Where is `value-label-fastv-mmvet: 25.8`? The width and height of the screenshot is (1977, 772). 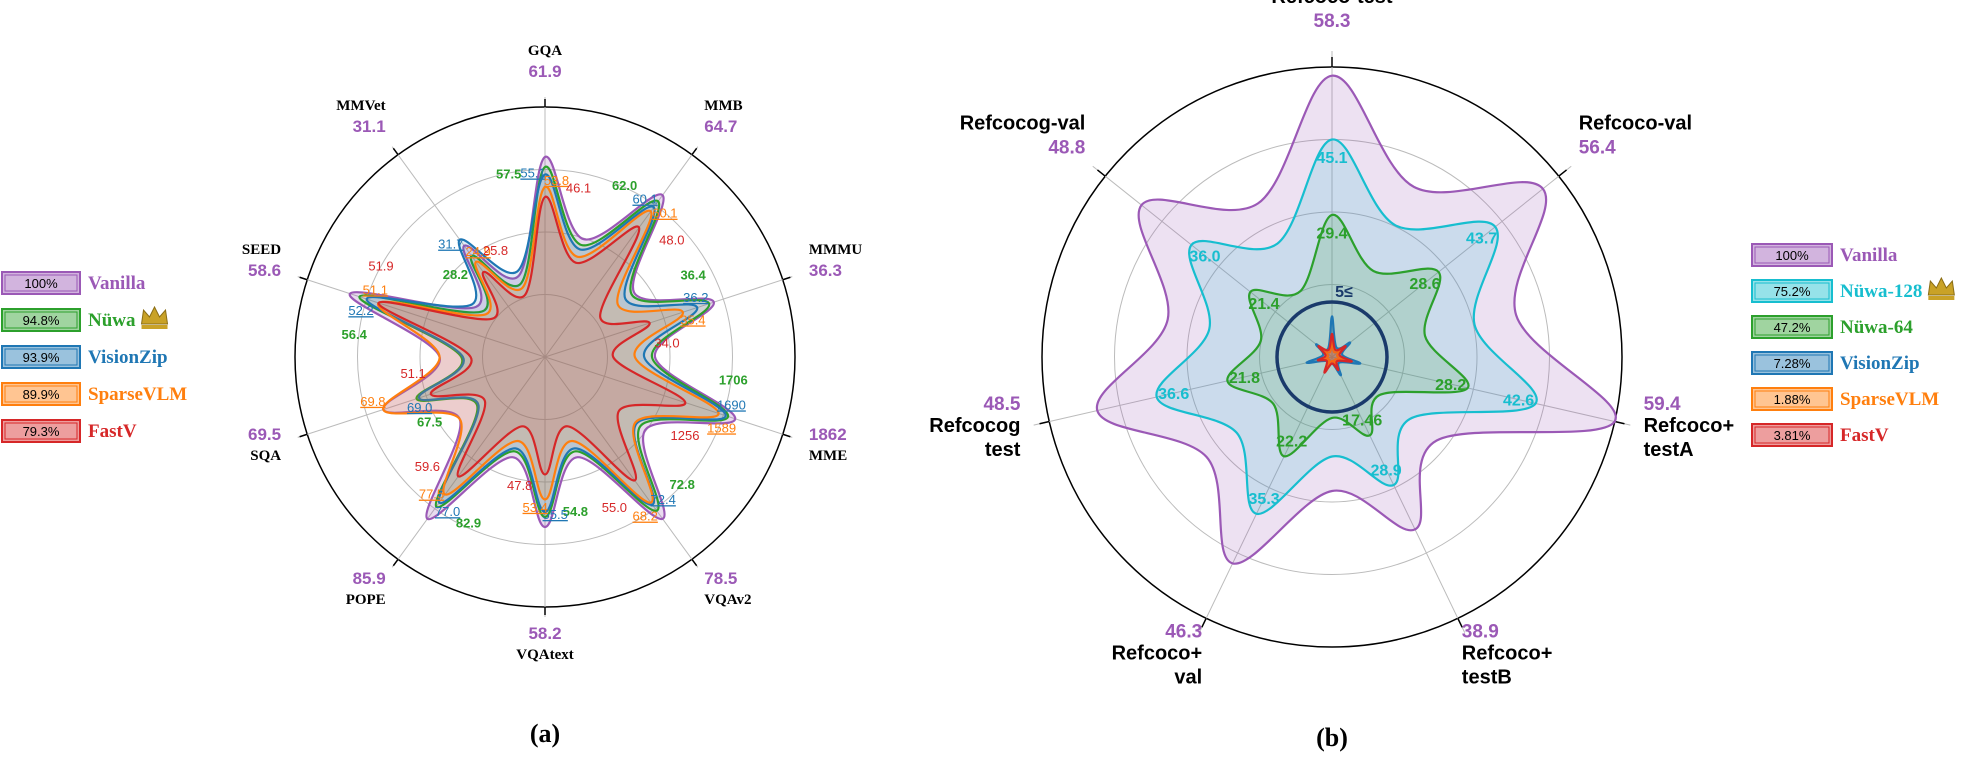
value-label-fastv-mmvet: 25.8 is located at coordinates (495, 250).